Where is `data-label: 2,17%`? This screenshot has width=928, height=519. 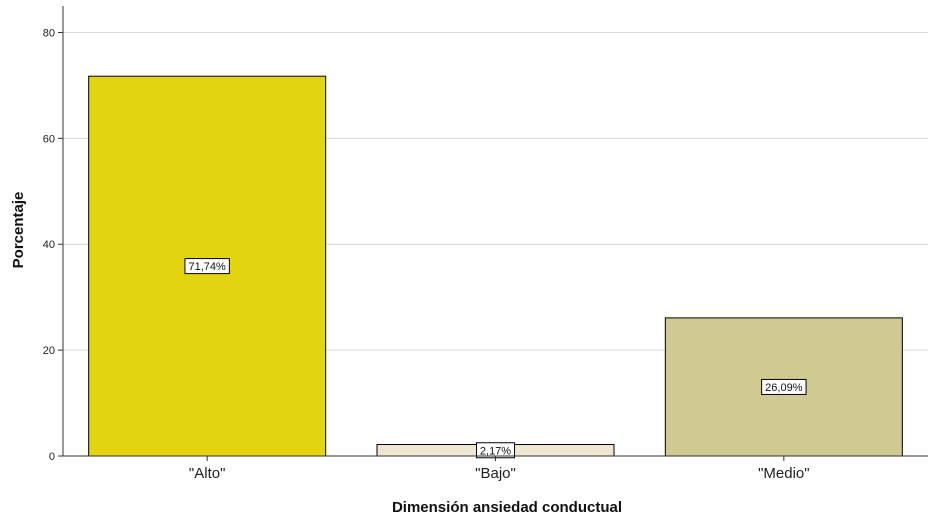
data-label: 2,17% is located at coordinates (495, 451).